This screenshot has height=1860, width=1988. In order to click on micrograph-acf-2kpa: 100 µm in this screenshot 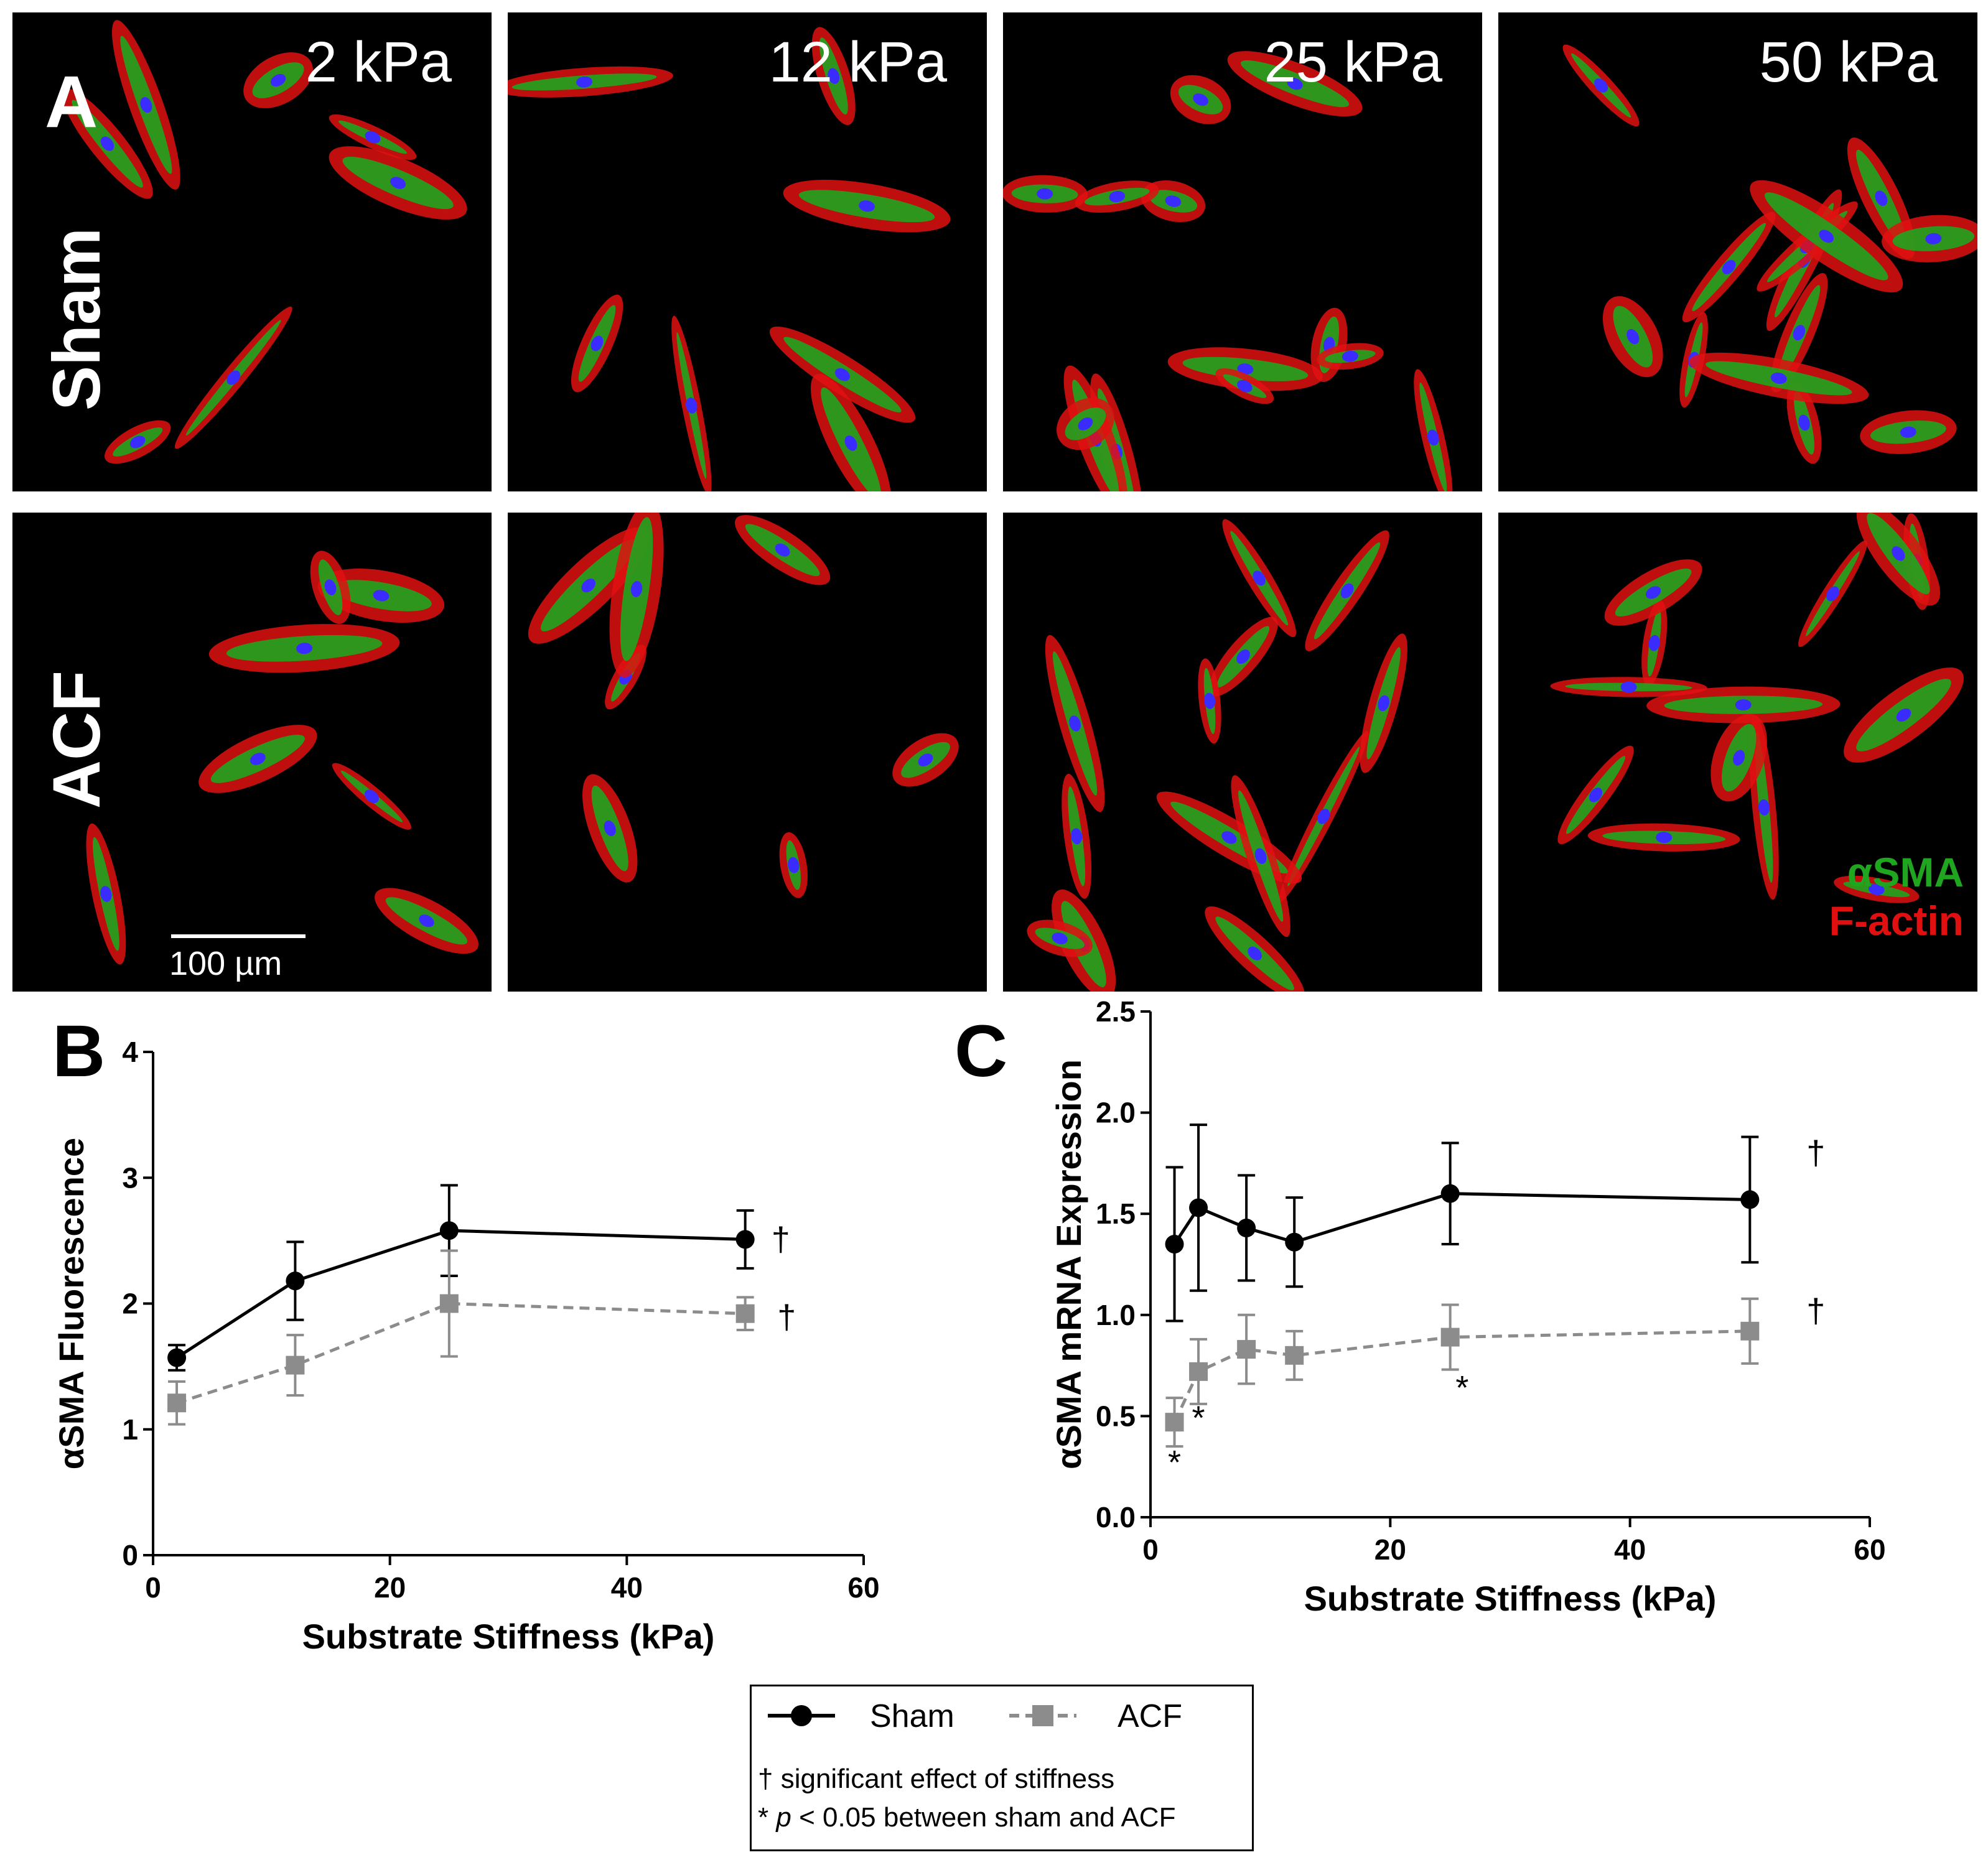, I will do `click(252, 752)`.